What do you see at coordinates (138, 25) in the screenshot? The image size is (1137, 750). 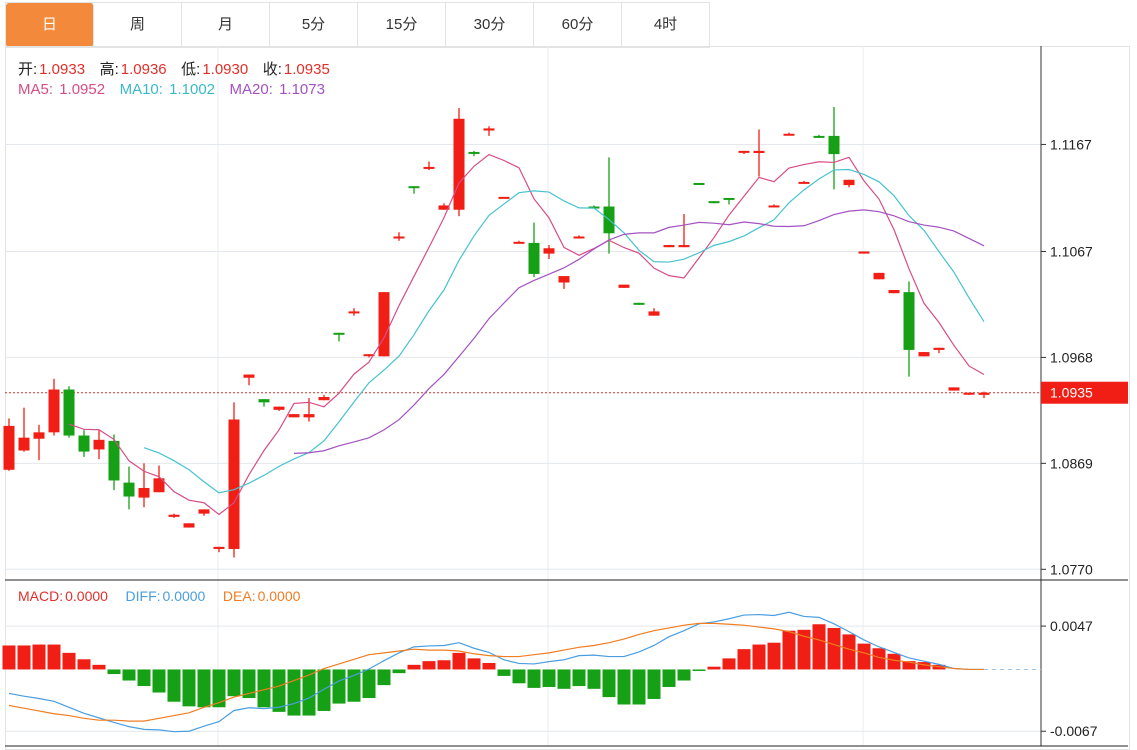 I see `tab-1: 周` at bounding box center [138, 25].